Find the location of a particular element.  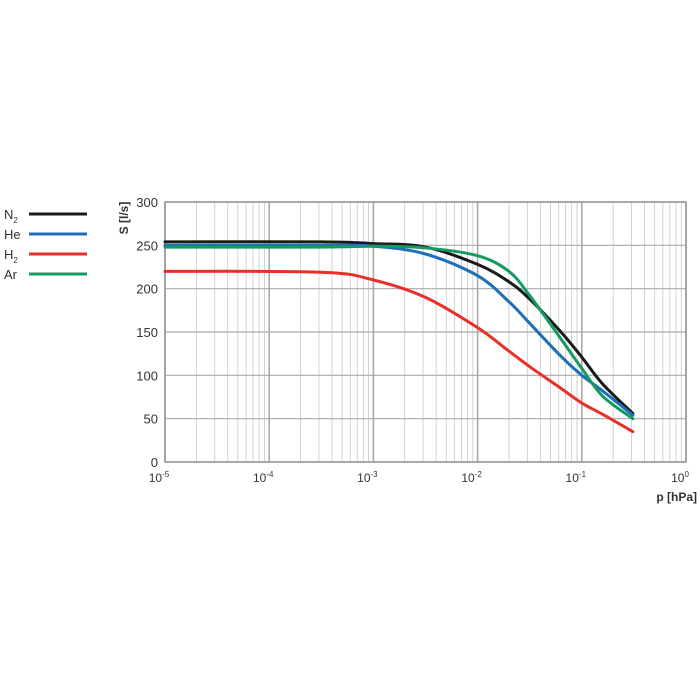

legend-label: N2 is located at coordinates (11, 216).